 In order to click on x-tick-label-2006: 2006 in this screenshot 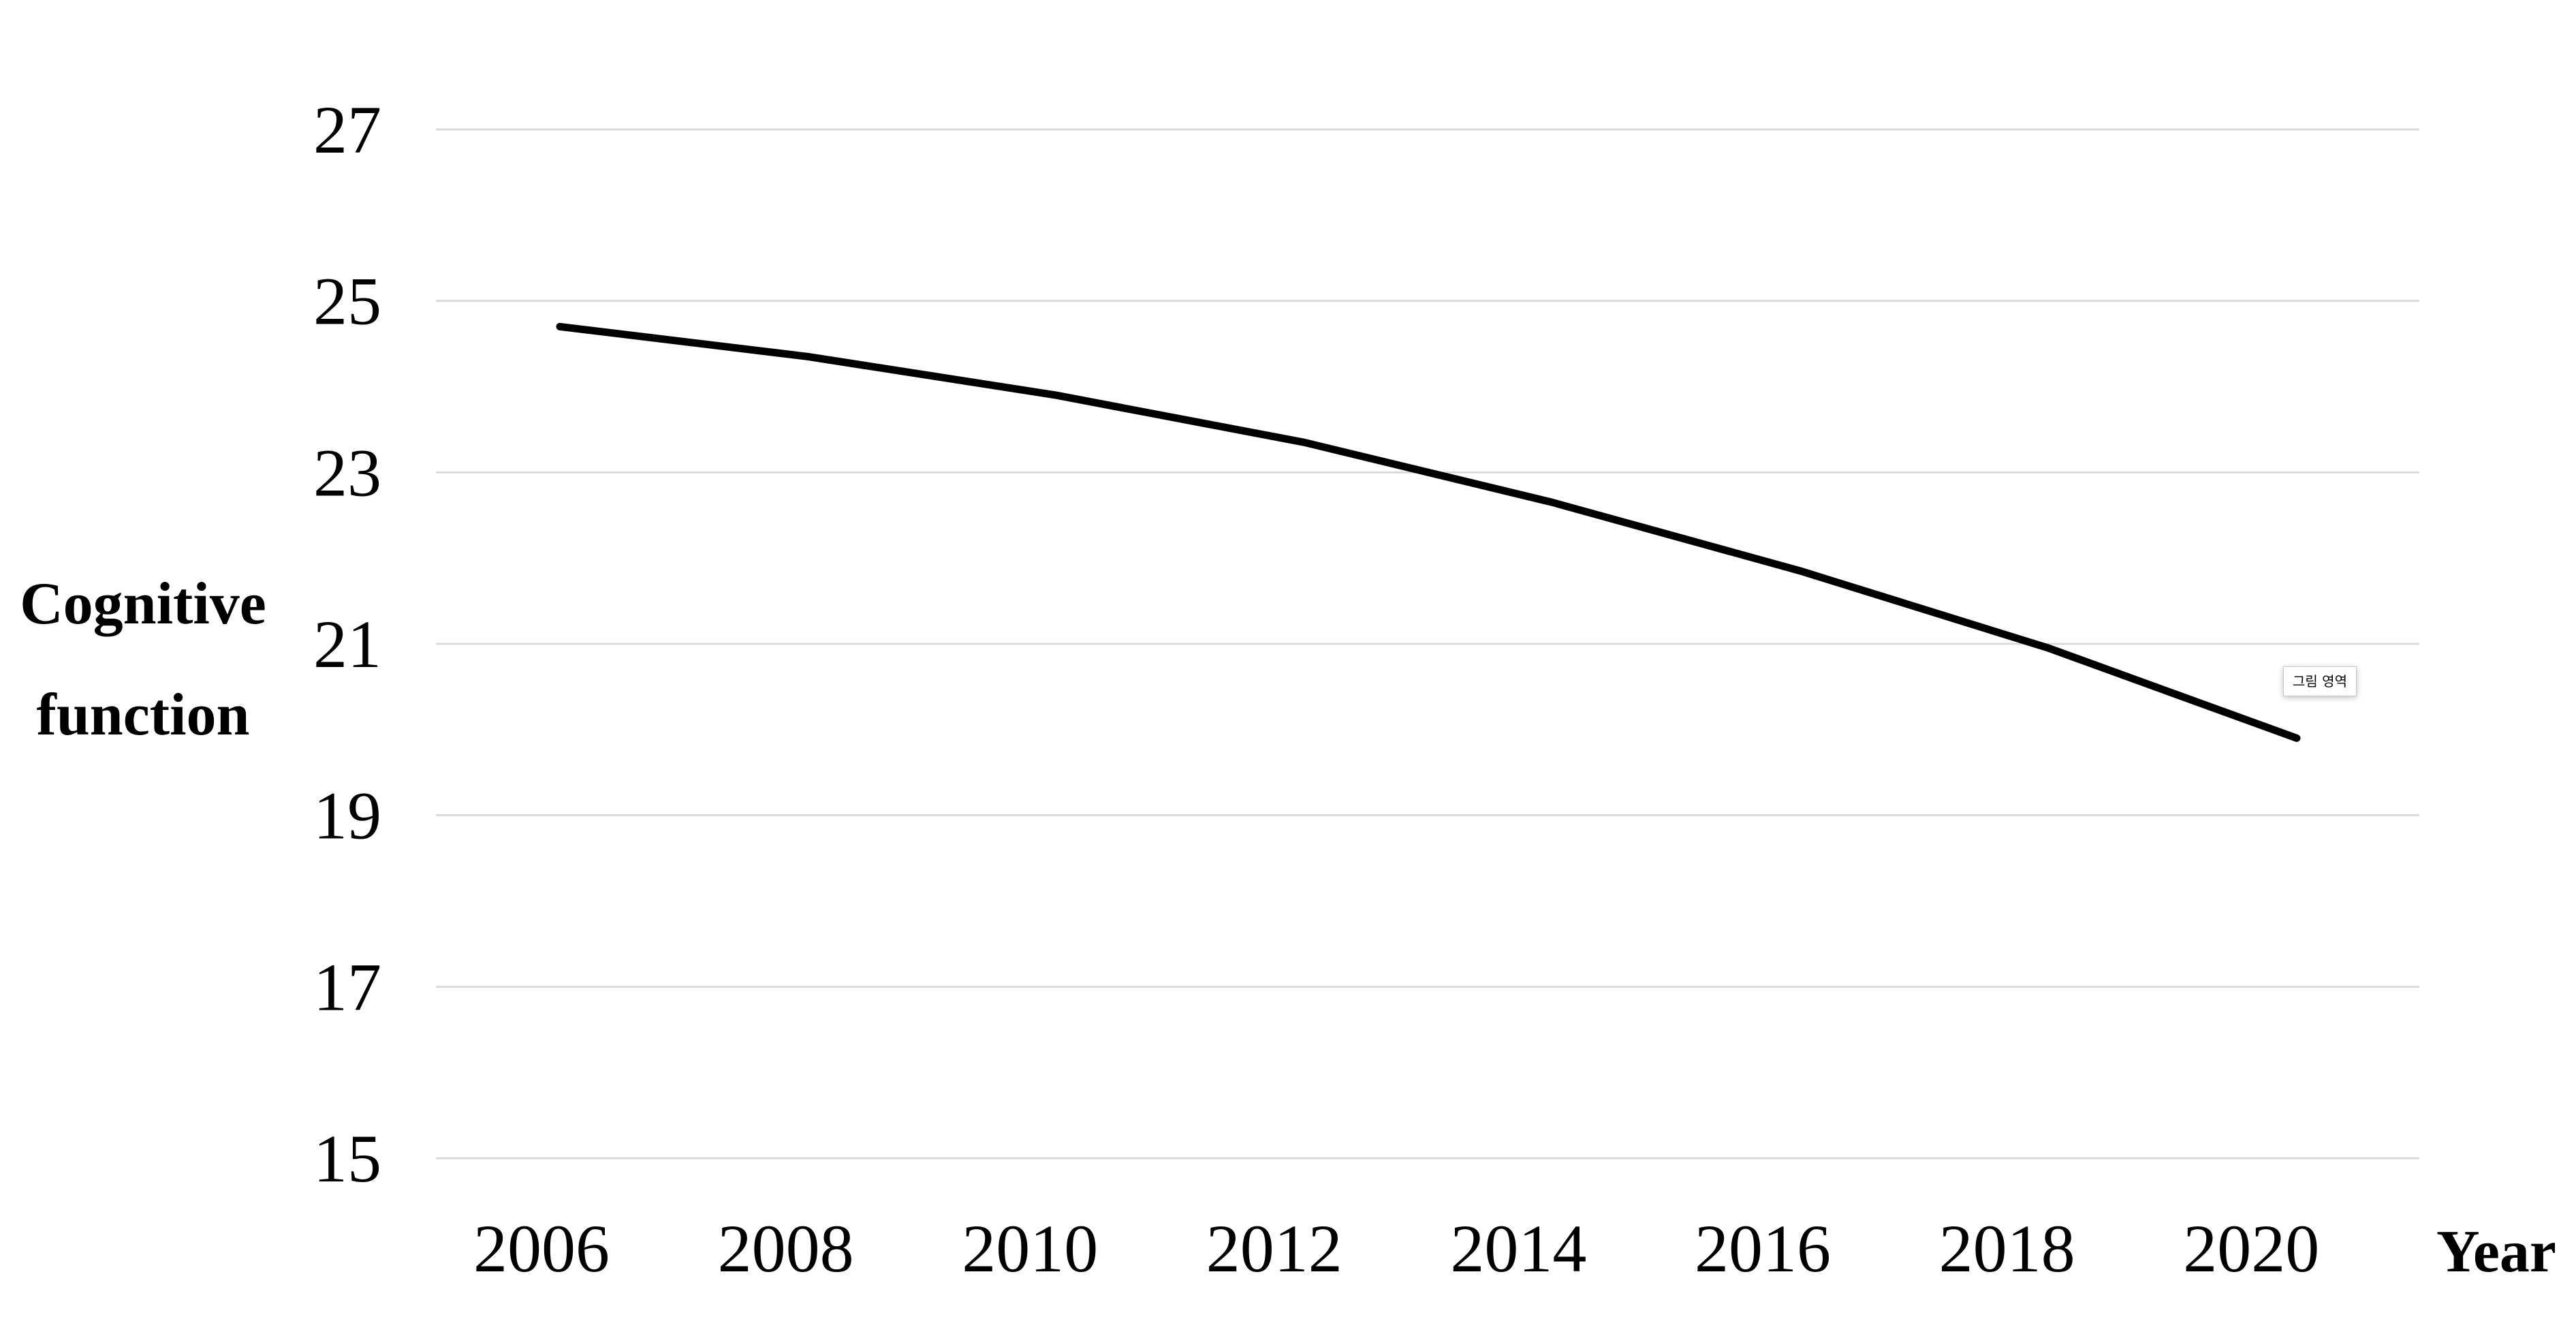, I will do `click(541, 1248)`.